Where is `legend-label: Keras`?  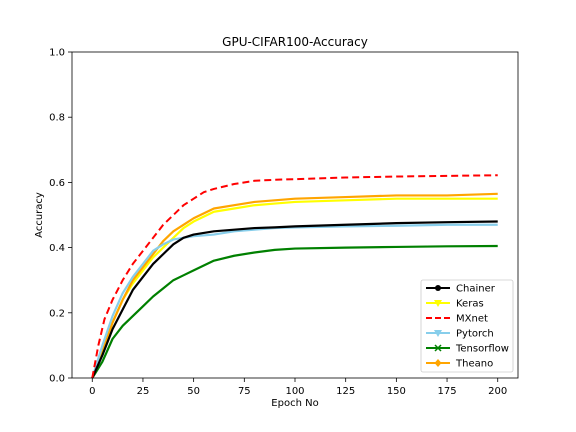 legend-label: Keras is located at coordinates (470, 304).